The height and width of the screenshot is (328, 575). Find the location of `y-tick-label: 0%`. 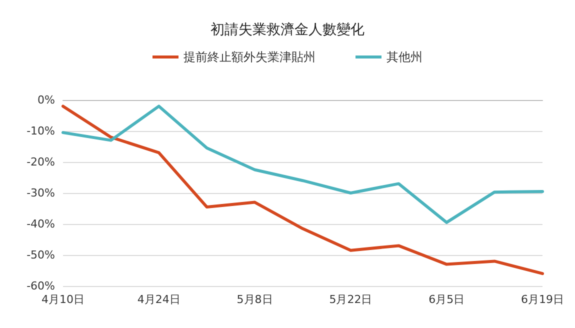

y-tick-label: 0% is located at coordinates (46, 100).